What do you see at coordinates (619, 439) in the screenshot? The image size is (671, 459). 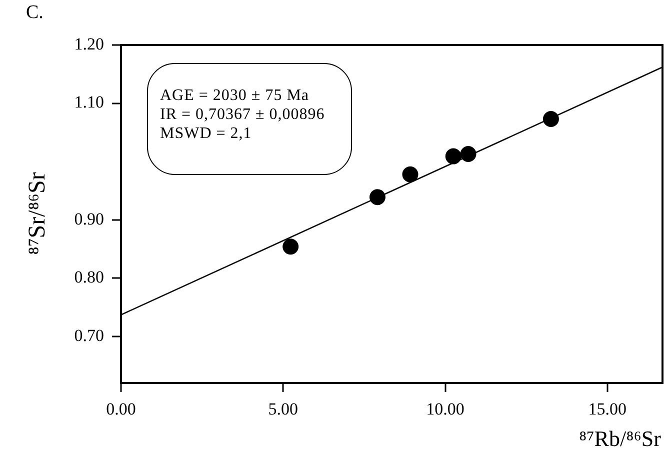 I see `x-axis-title: ⁸⁷Rb/⁸⁶Sr` at bounding box center [619, 439].